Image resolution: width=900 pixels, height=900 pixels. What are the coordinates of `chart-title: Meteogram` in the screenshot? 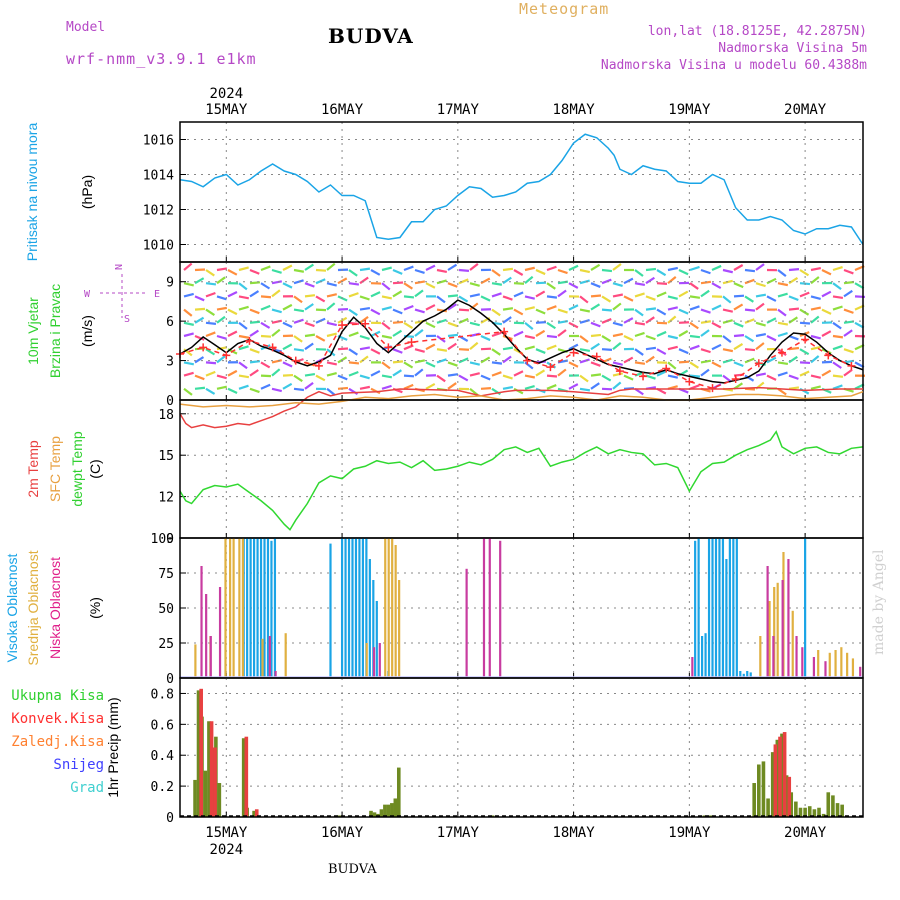 It's located at (564, 9).